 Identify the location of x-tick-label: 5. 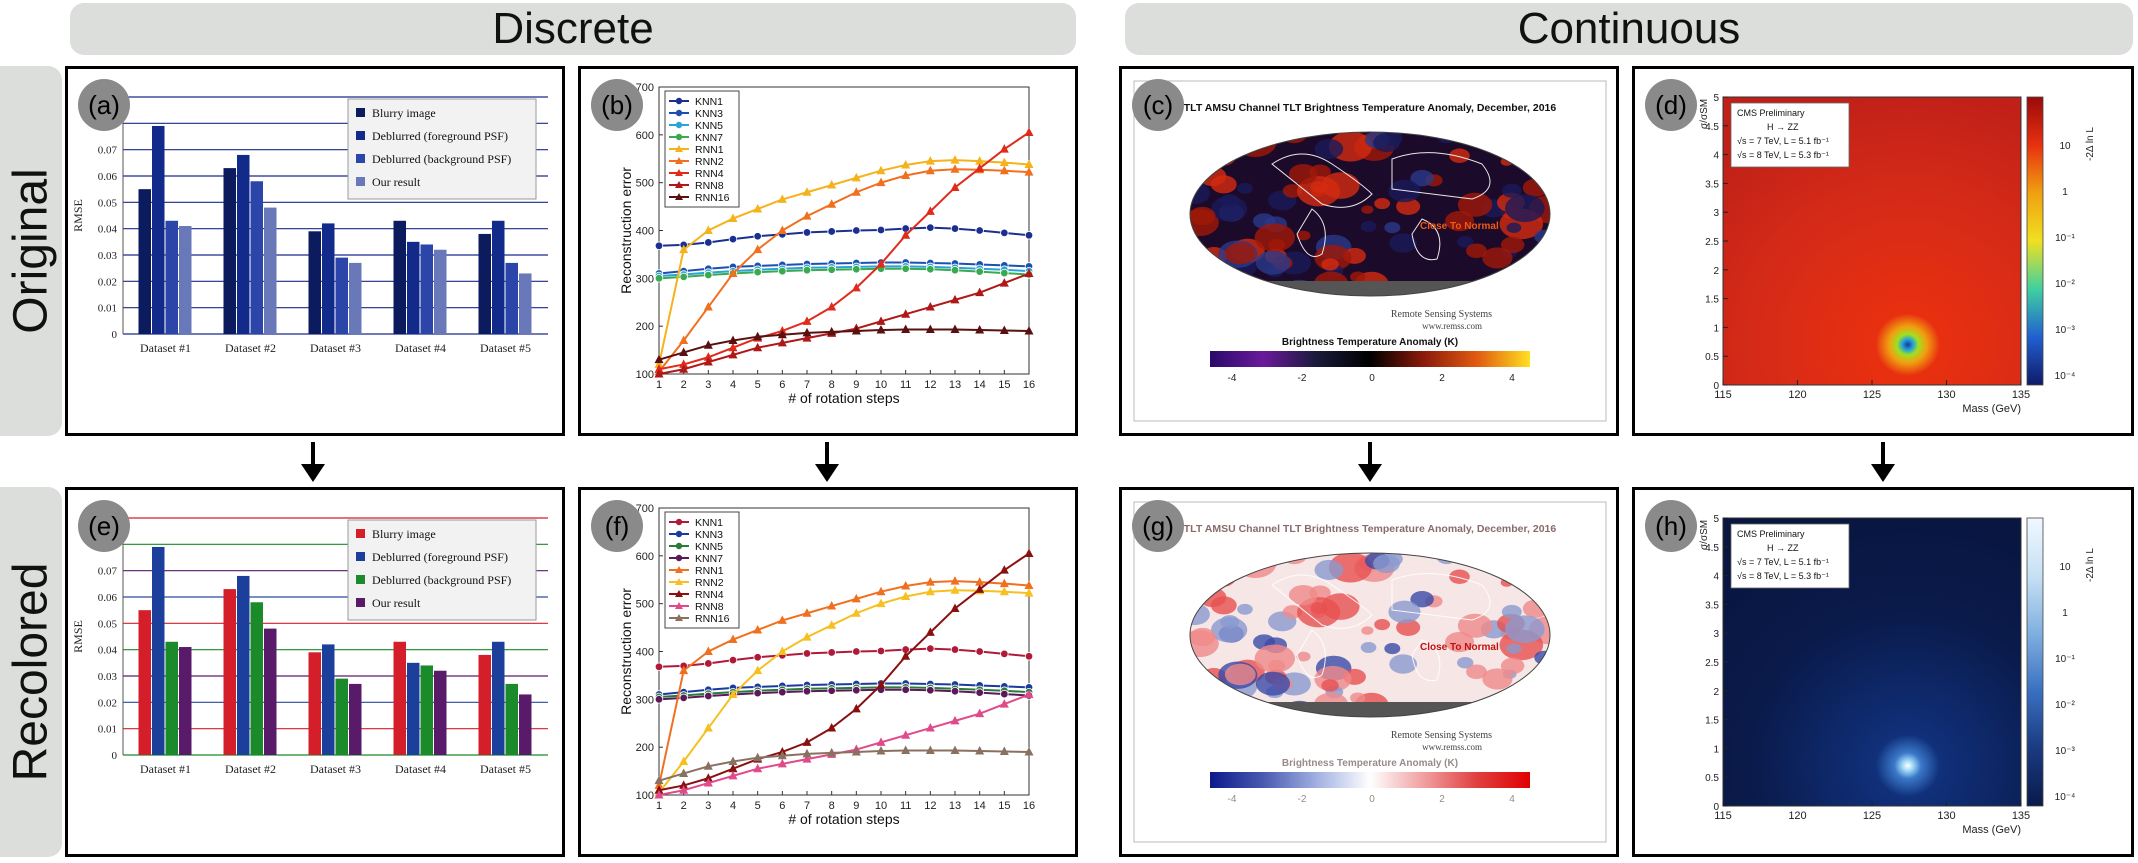
(758, 385).